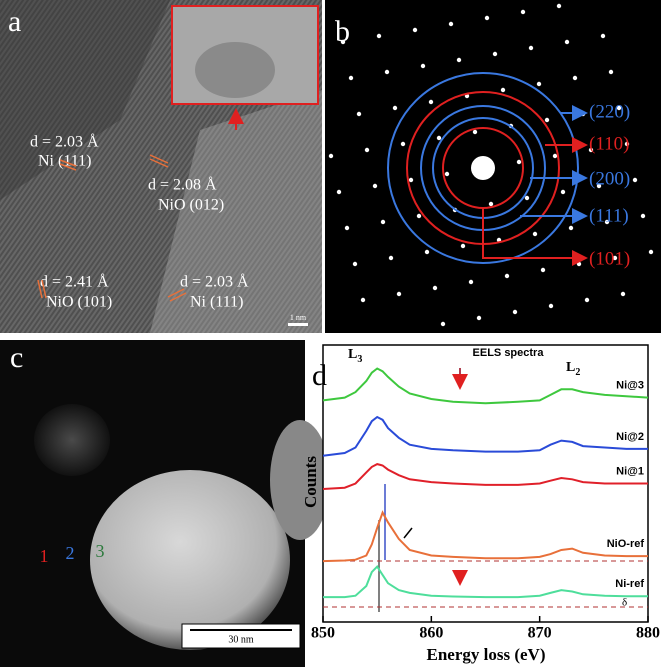 Image resolution: width=661 pixels, height=667 pixels. I want to click on y-axis-label: Counts, so click(310, 482).